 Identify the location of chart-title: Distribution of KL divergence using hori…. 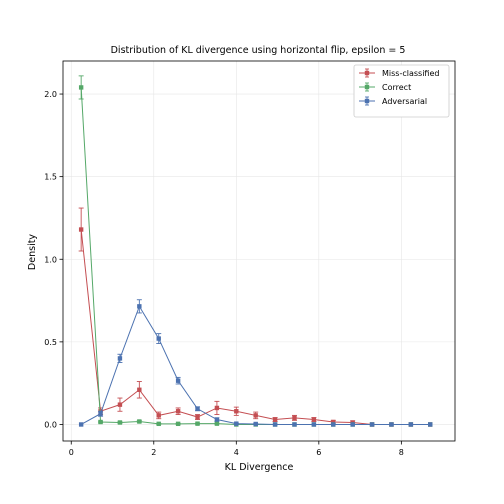
(258, 50).